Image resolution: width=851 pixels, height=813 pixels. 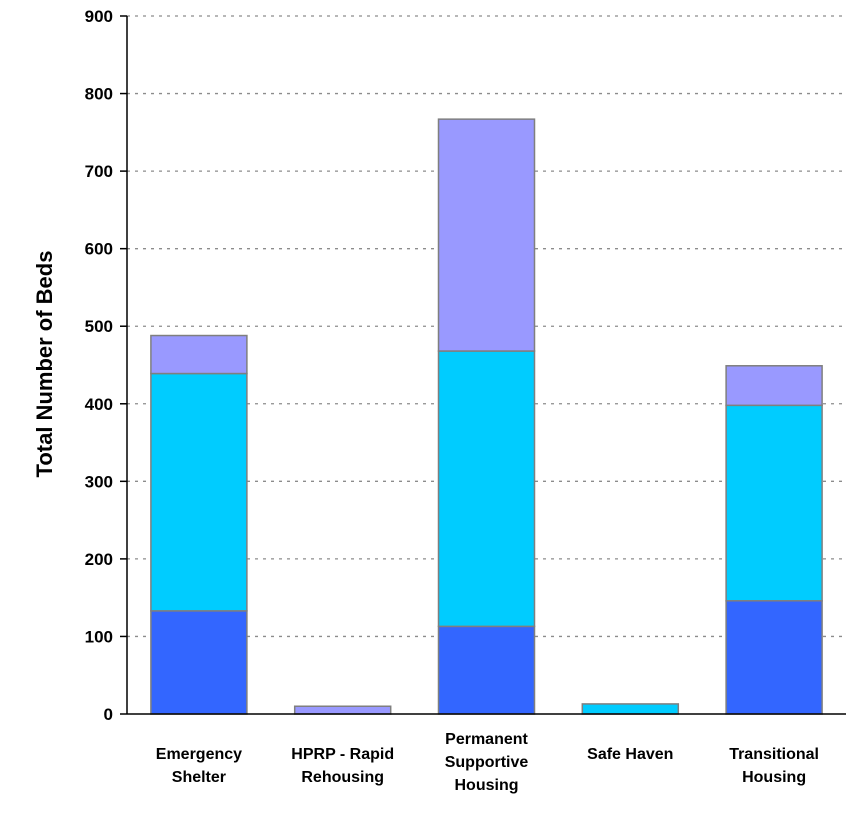 I want to click on y-tick-label: 700, so click(x=99, y=171).